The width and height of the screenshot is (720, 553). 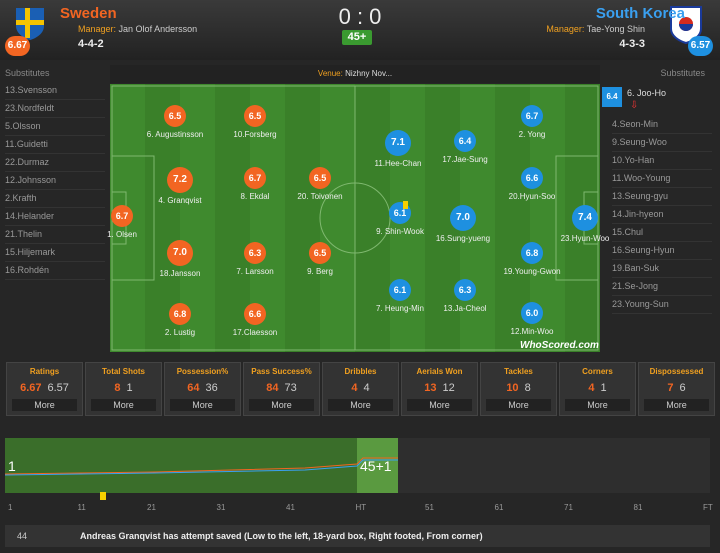 I want to click on player-name: 16.Sung-yueng, so click(x=463, y=238).